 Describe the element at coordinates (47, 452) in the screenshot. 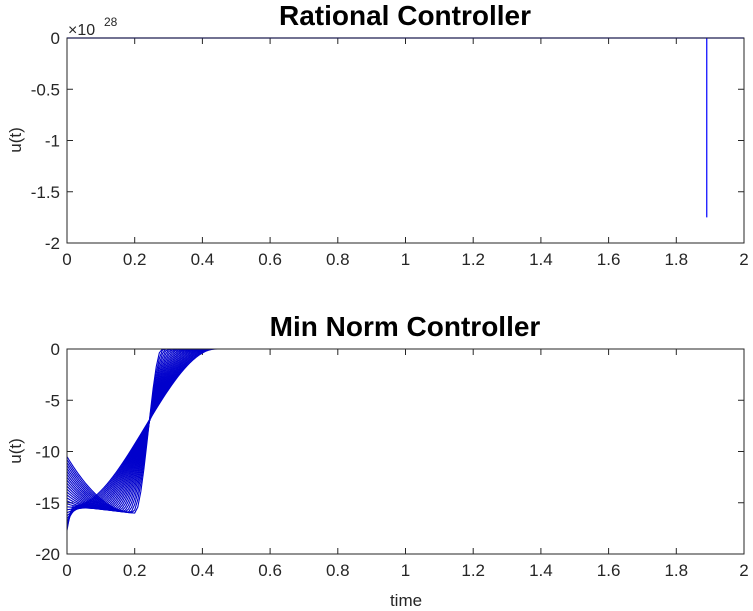

I see `y-tick-label: -10` at that location.